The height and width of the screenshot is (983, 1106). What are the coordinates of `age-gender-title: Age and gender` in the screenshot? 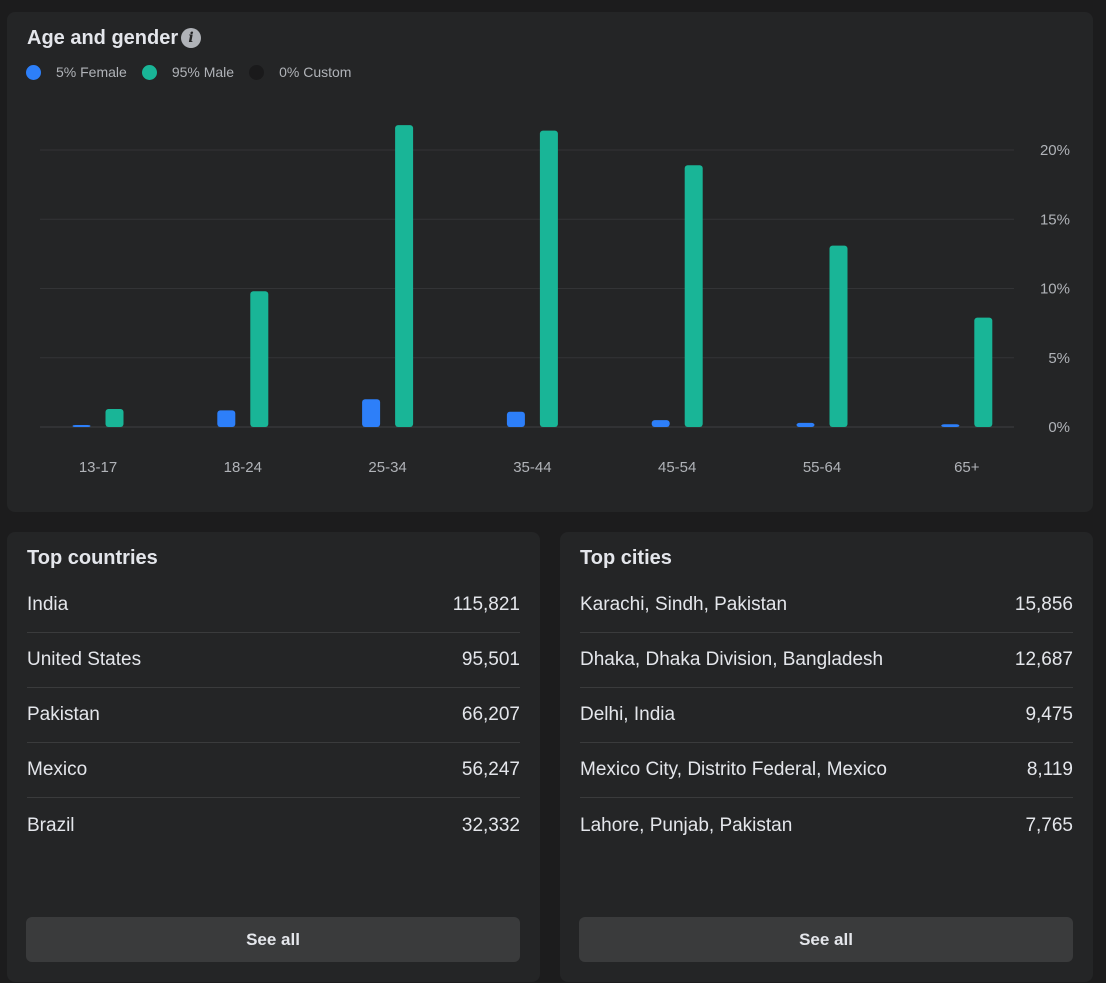 It's located at (103, 38).